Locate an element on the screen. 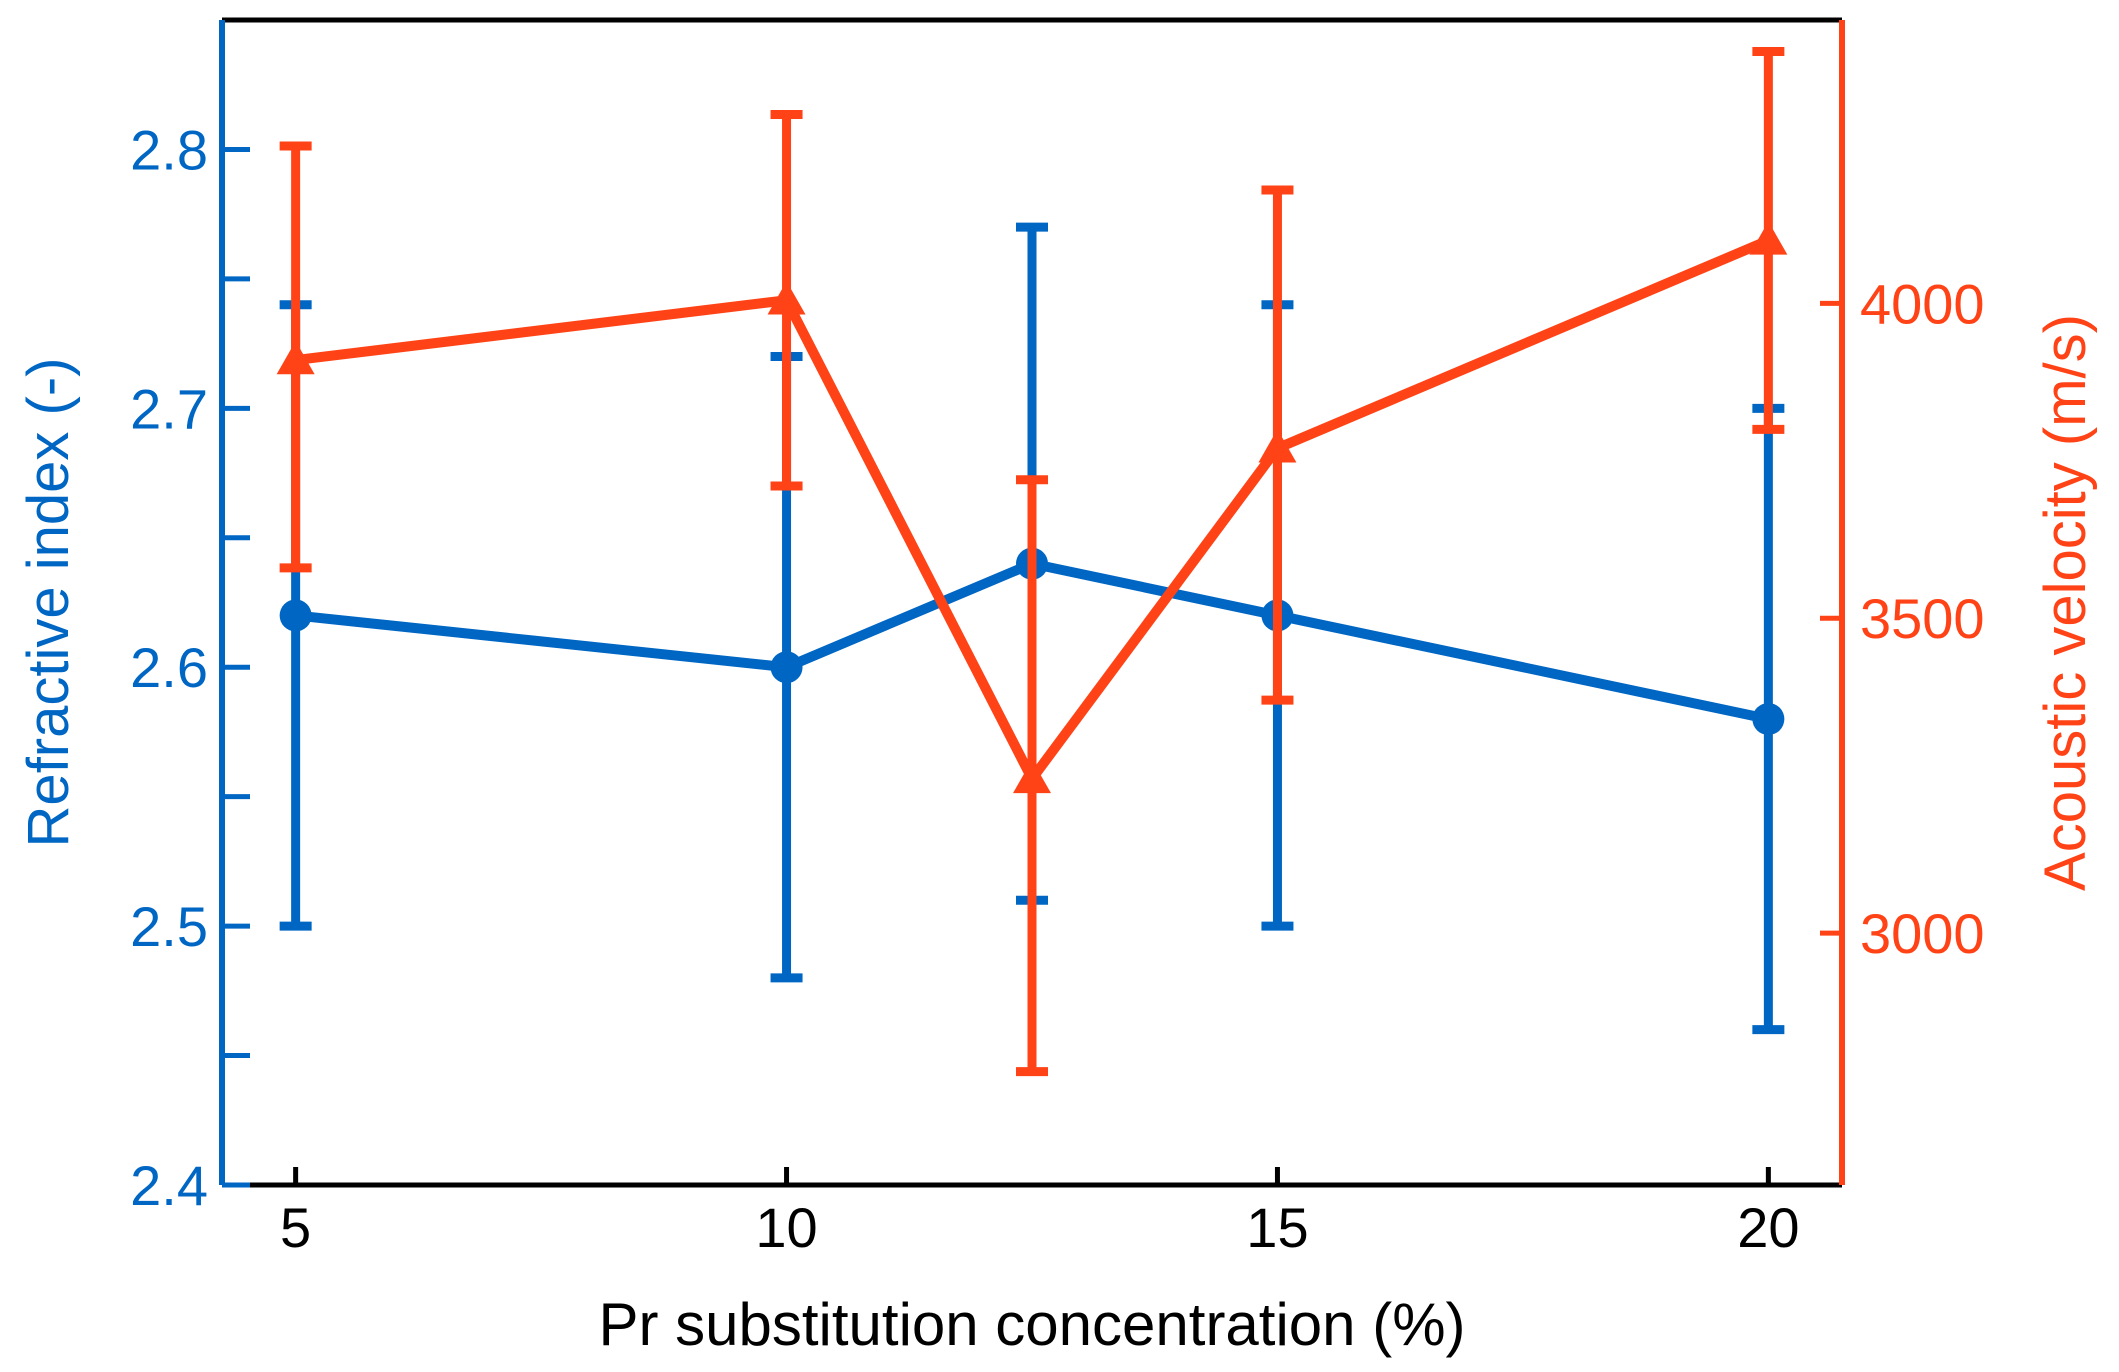 Image resolution: width=2119 pixels, height=1372 pixels. x-axis-title: Pr substitution concentration (%) is located at coordinates (1031, 1324).